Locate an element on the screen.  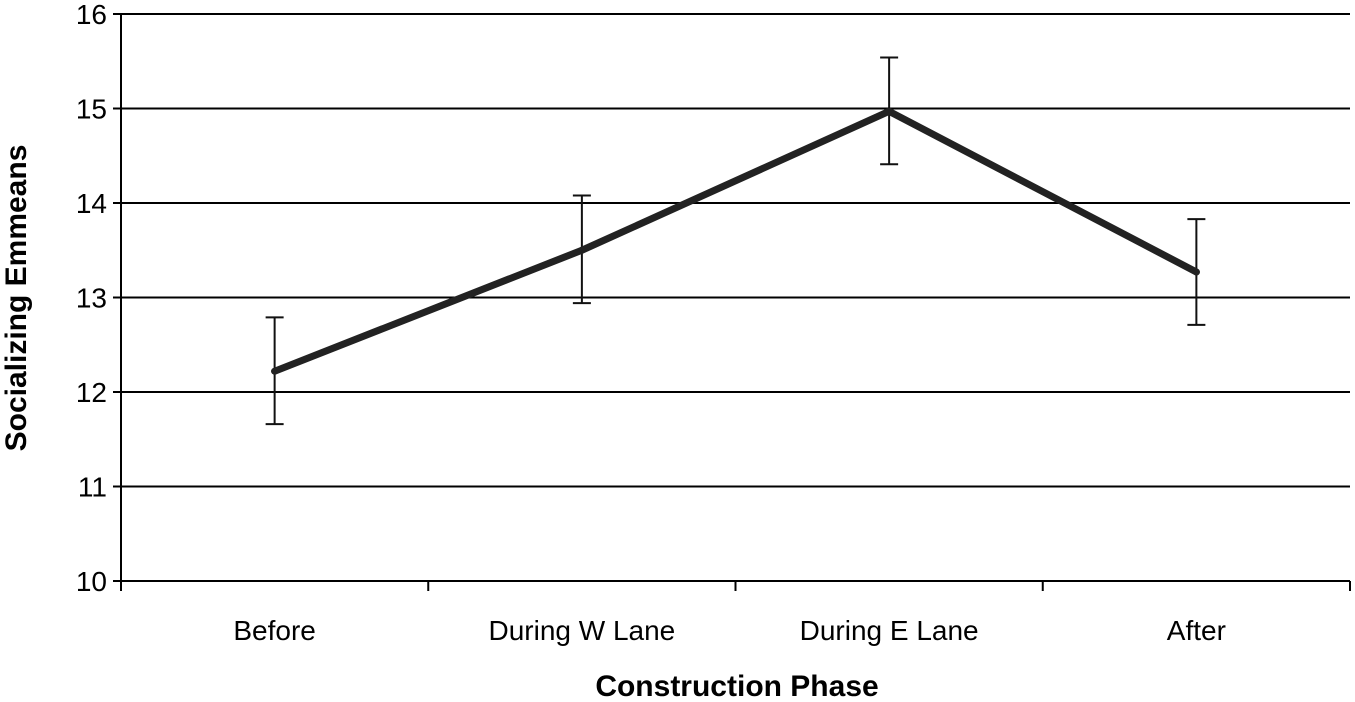
y-tick-label: 13 is located at coordinates (91, 298).